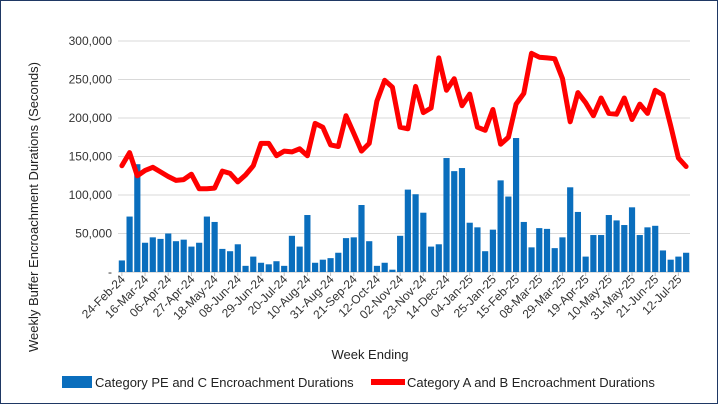  Describe the element at coordinates (110, 272) in the screenshot. I see `y-tick-label: -` at that location.